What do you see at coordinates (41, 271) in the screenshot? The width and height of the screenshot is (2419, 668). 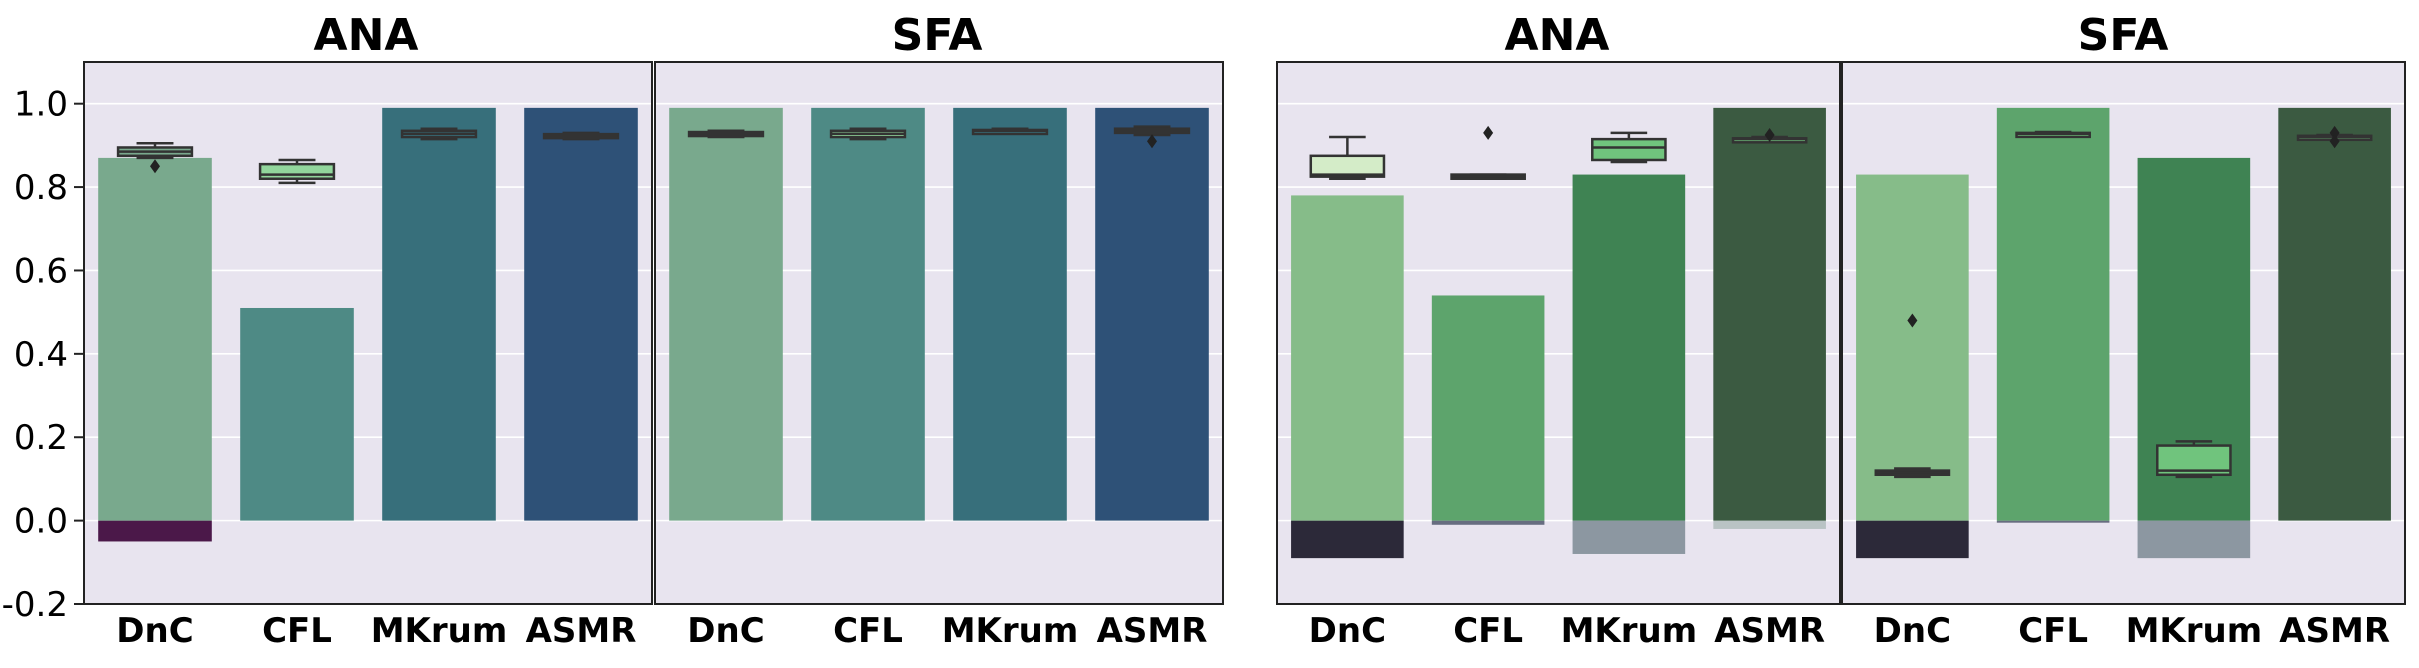 I see `y-tick-label: 0.6` at bounding box center [41, 271].